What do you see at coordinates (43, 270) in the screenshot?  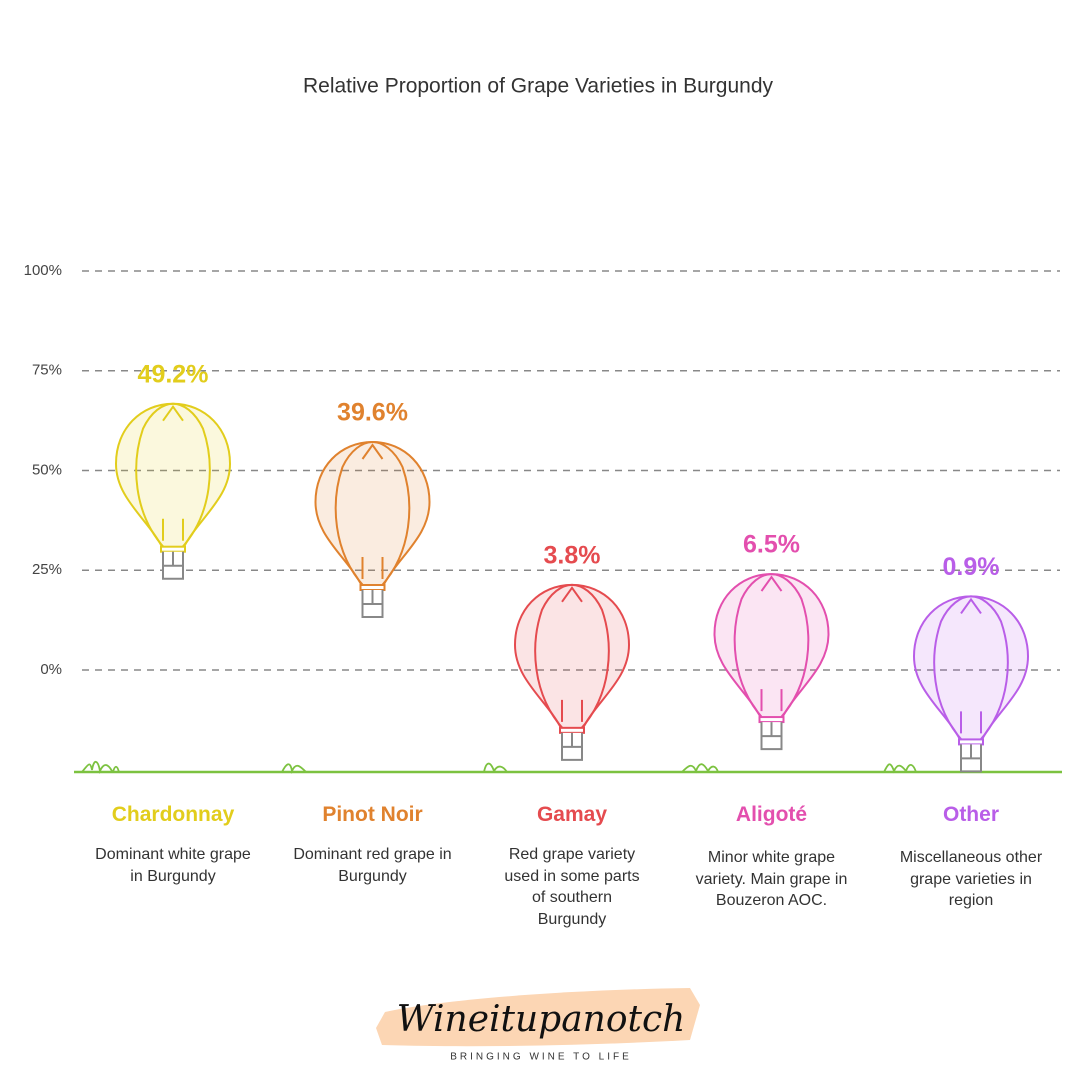 I see `y-tick-label: 100%` at bounding box center [43, 270].